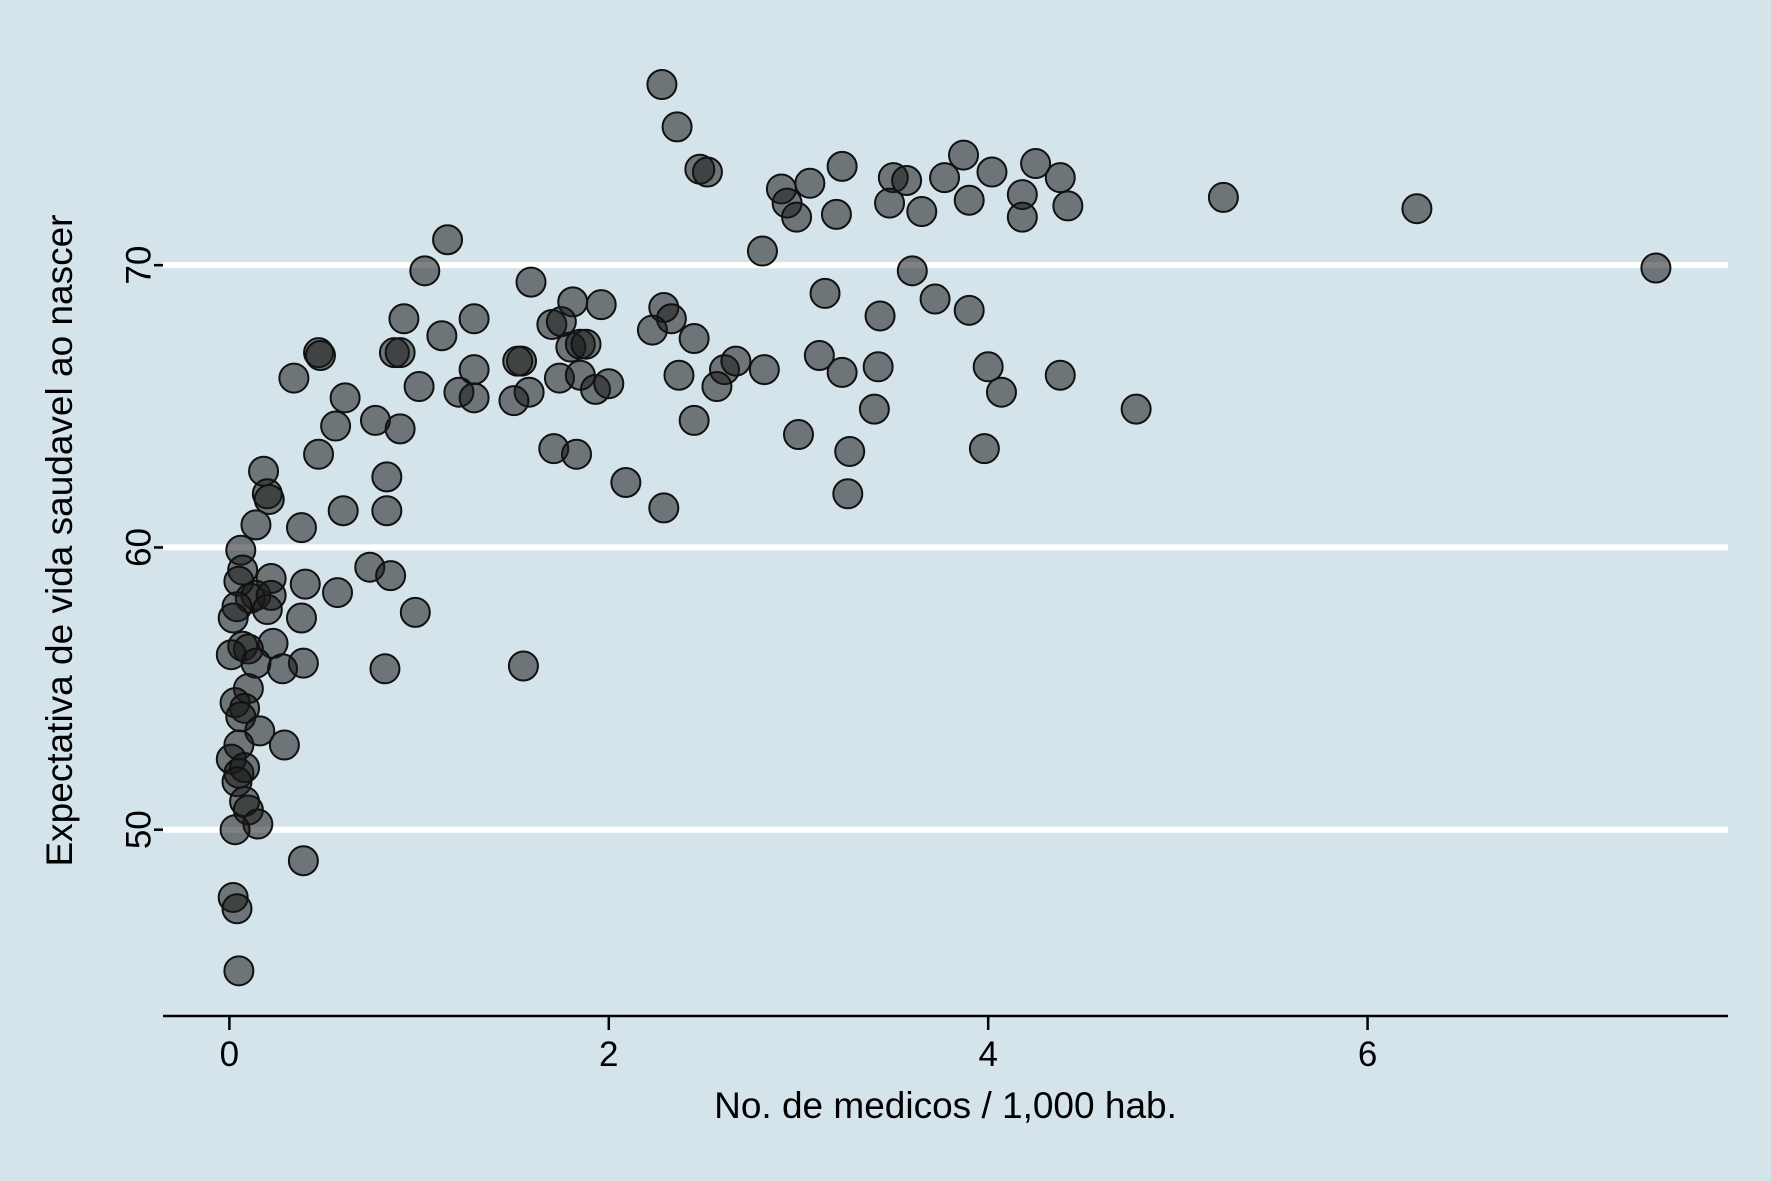 The image size is (1771, 1181). What do you see at coordinates (139, 265) in the screenshot?
I see `y-tick-label: 70` at bounding box center [139, 265].